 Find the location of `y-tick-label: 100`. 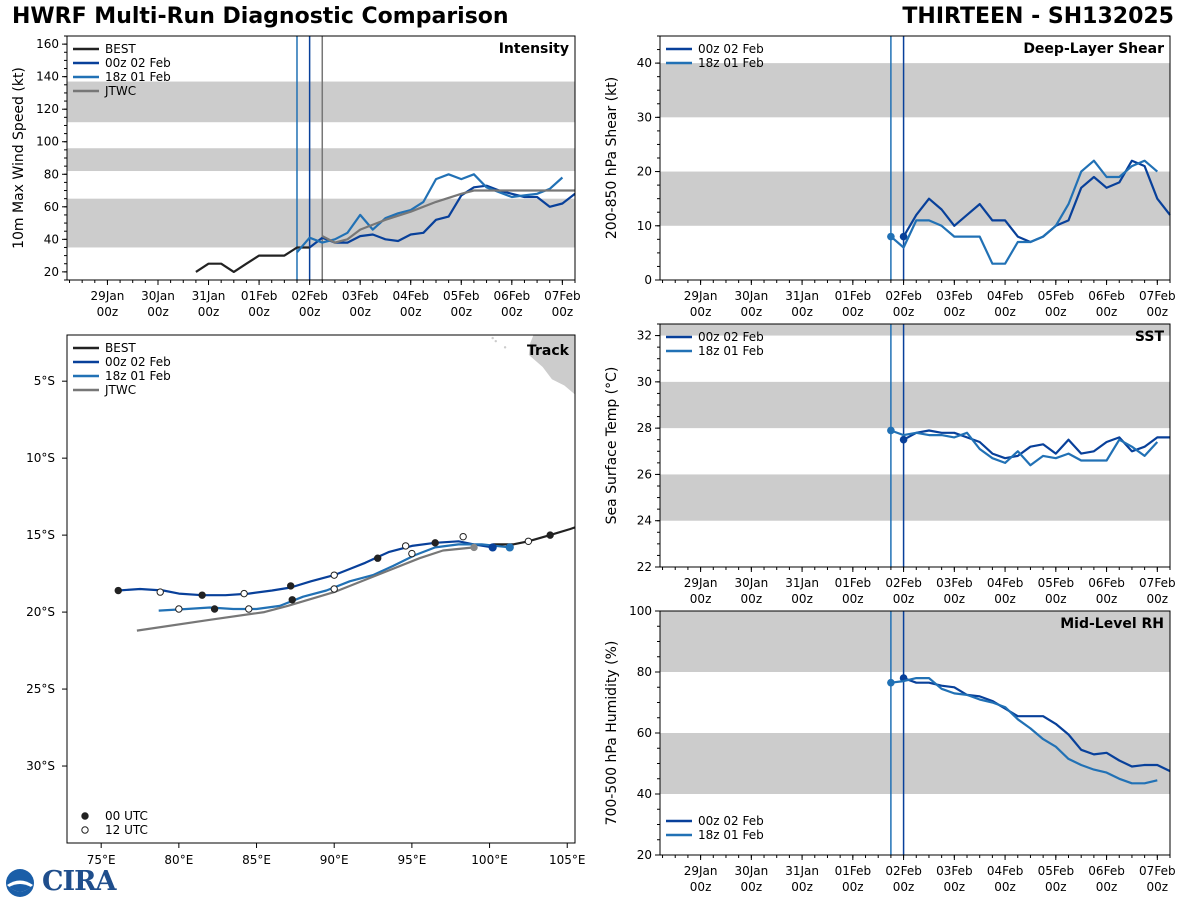

y-tick-label: 100 is located at coordinates (47, 142).